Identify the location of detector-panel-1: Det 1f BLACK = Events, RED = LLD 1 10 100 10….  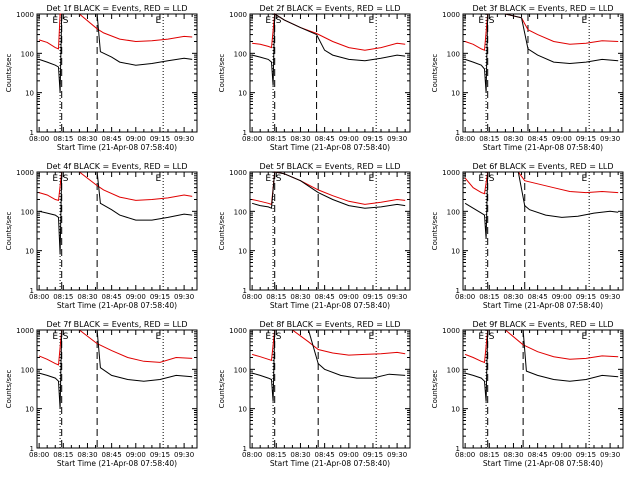
(101, 78).